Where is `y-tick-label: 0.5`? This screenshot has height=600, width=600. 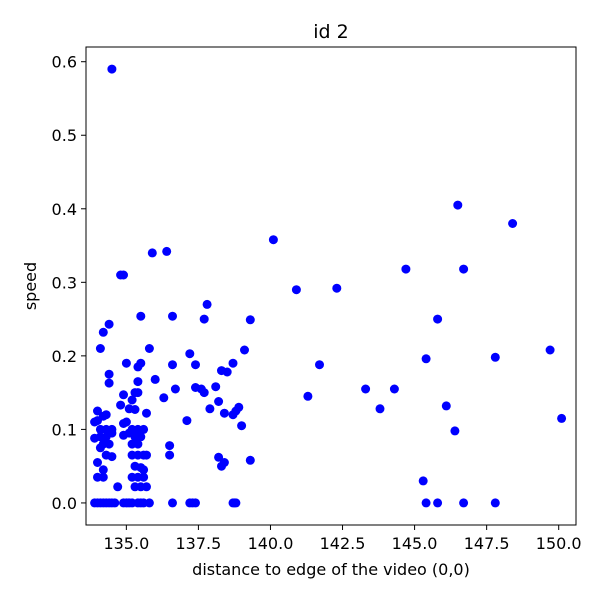
y-tick-label: 0.5 is located at coordinates (64, 135).